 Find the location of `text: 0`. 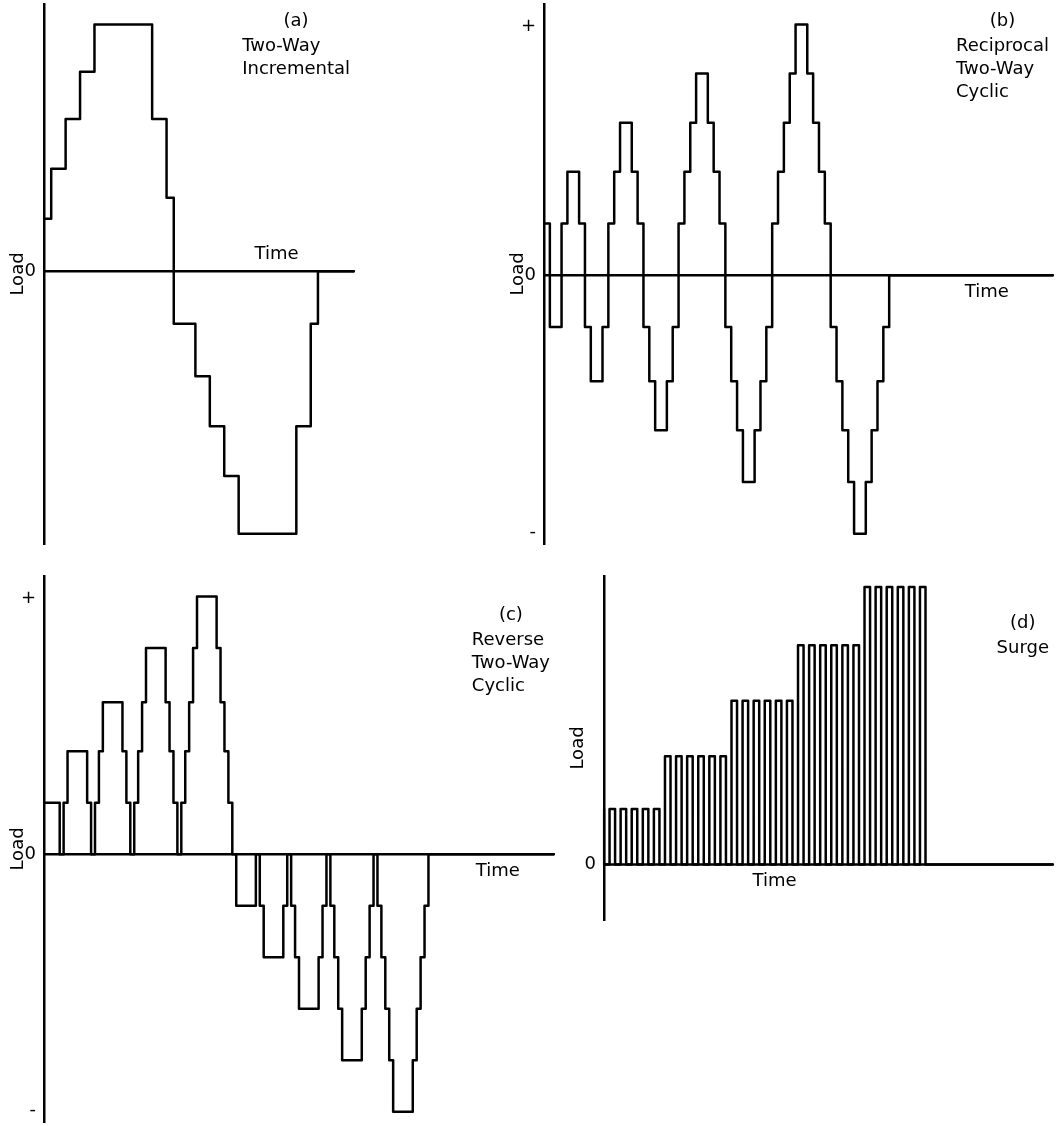

text: 0 is located at coordinates (590, 863).